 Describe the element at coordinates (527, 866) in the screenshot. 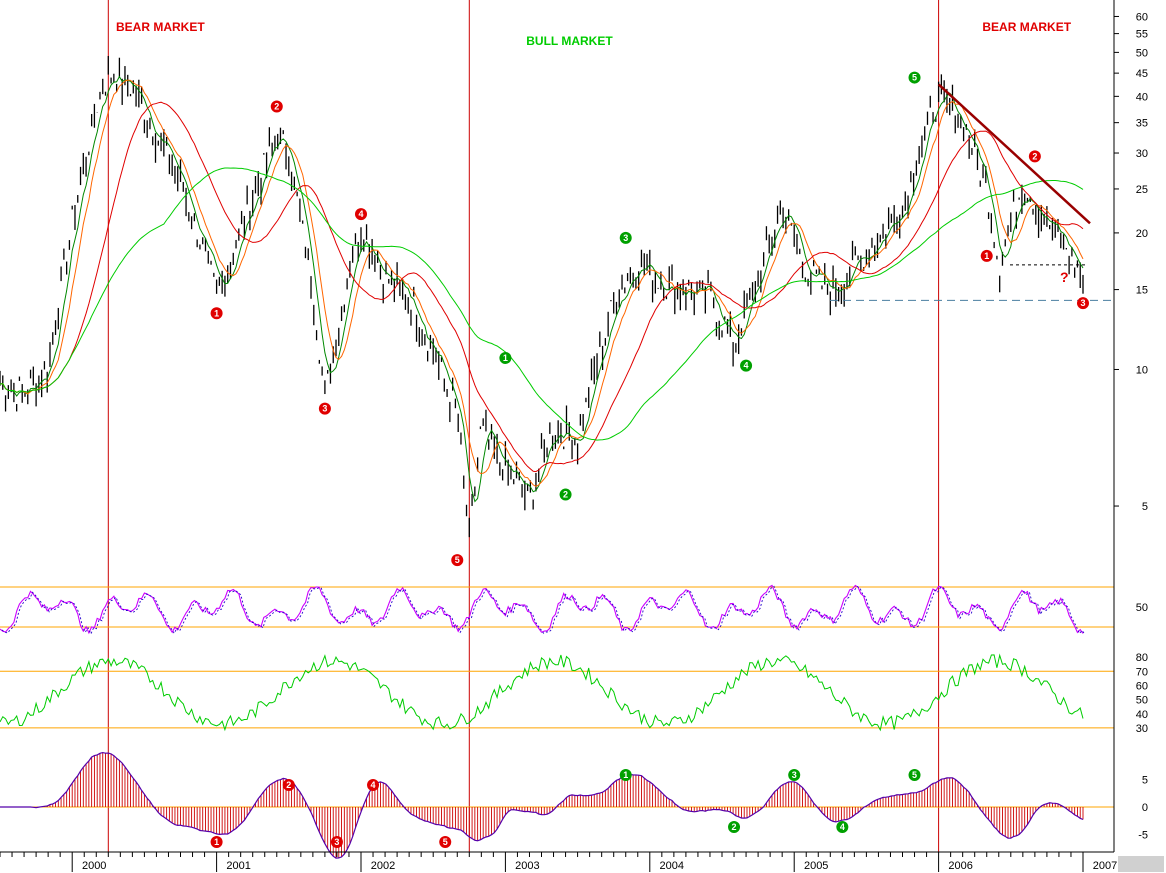

I see `x-tick-label: 2003` at that location.